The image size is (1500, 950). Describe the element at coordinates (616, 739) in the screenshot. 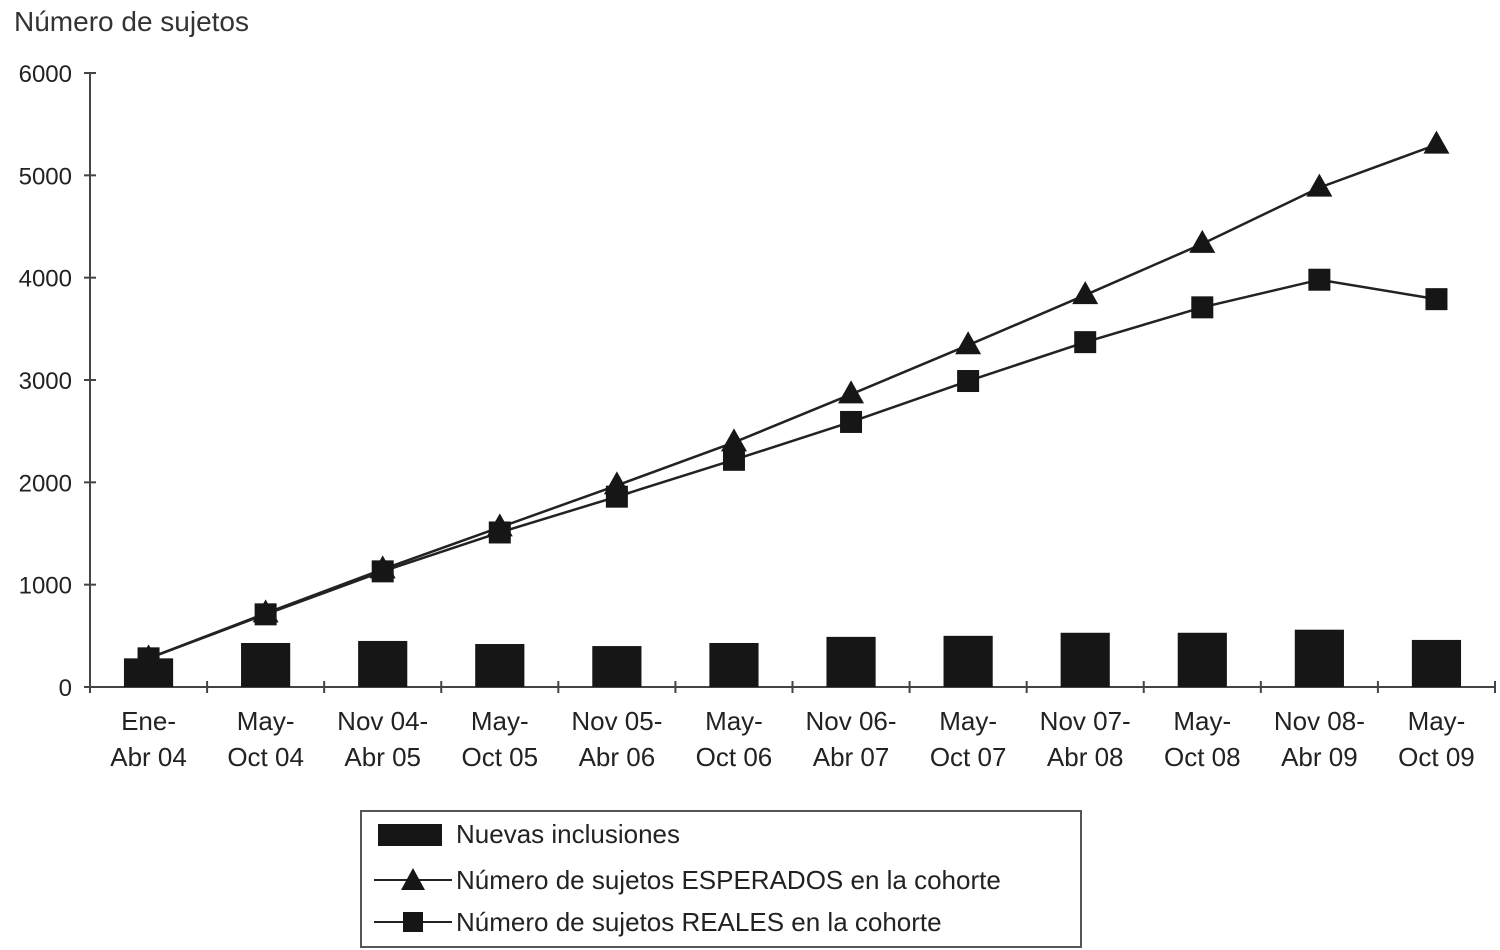

I see `x-tick-label: Nov 05-Abr 06` at that location.